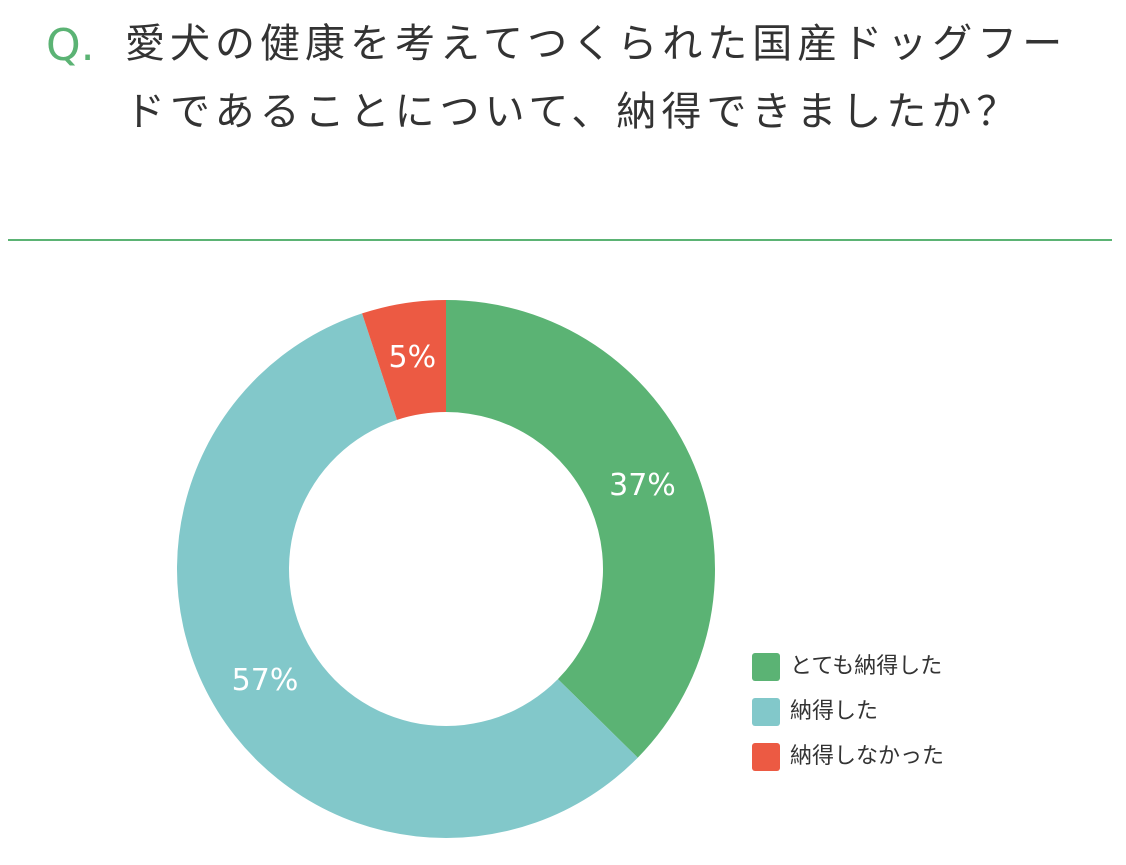 The image size is (1126, 865). What do you see at coordinates (642, 485) in the screenshot?
I see `data-label: 37%` at bounding box center [642, 485].